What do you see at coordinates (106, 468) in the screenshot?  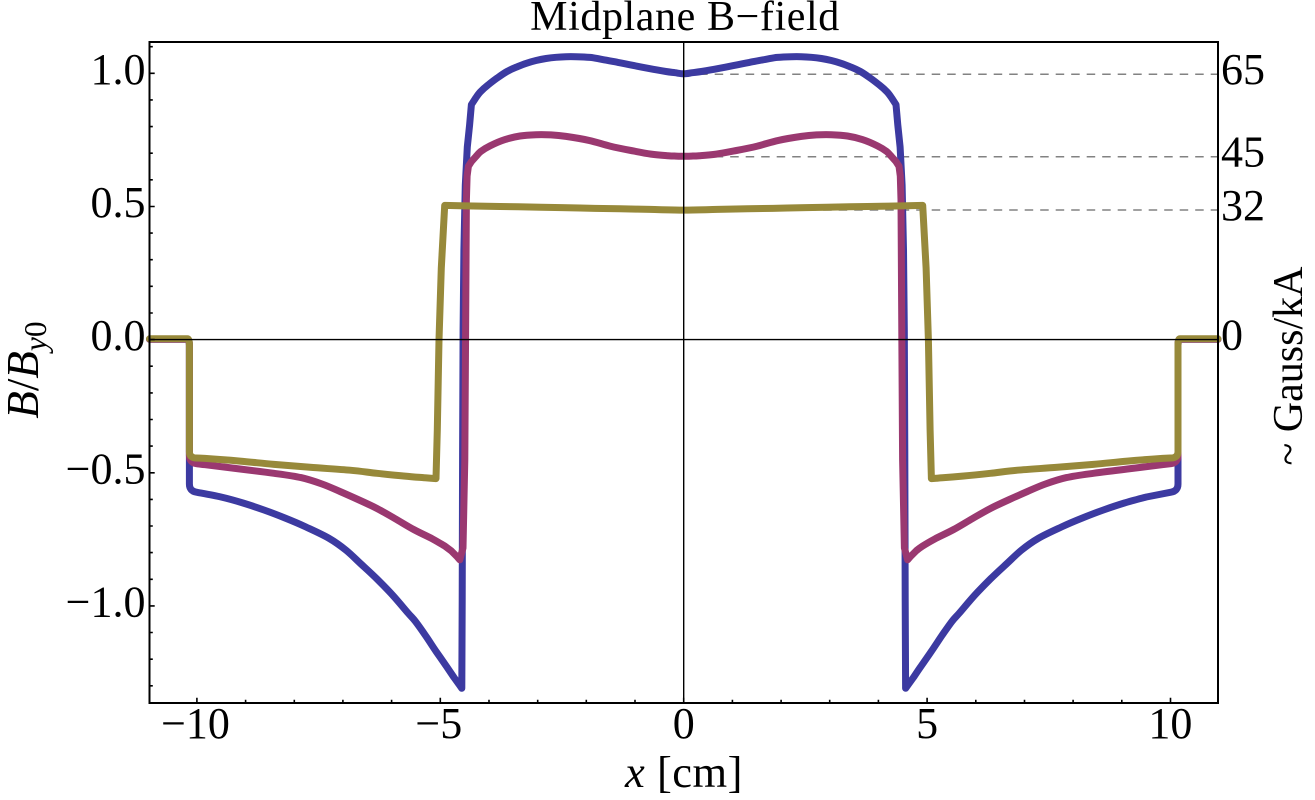 I see `svg-text: −0.5` at bounding box center [106, 468].